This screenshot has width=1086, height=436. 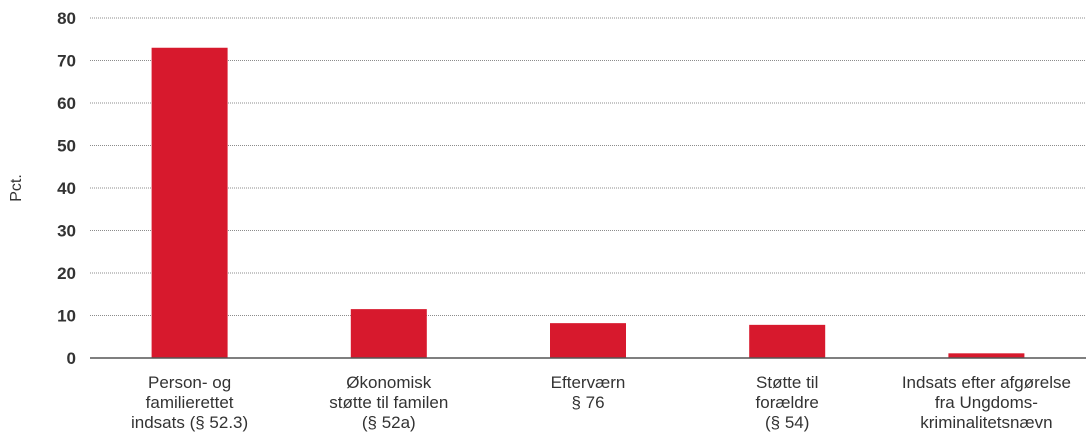 What do you see at coordinates (71, 358) in the screenshot?
I see `y-tick-label: 0` at bounding box center [71, 358].